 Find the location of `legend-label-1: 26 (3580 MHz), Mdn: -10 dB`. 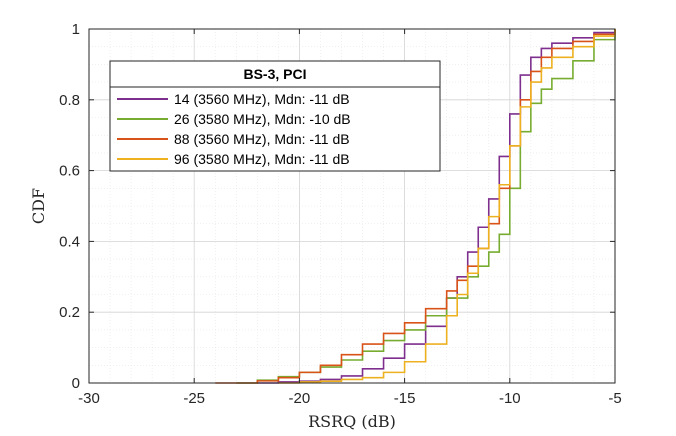

legend-label-1: 26 (3580 MHz), Mdn: -10 dB is located at coordinates (262, 119).